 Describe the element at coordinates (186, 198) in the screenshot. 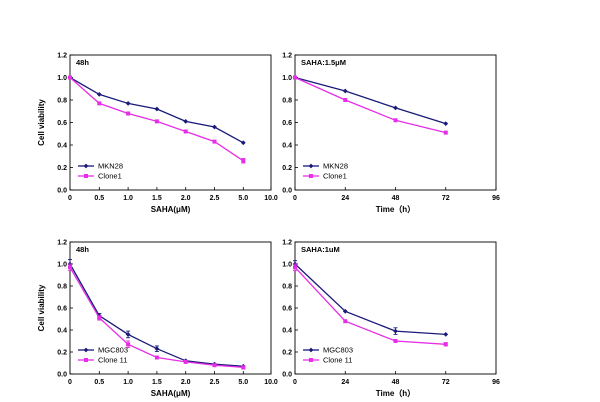

I see `x-tick-label: 2.0` at that location.